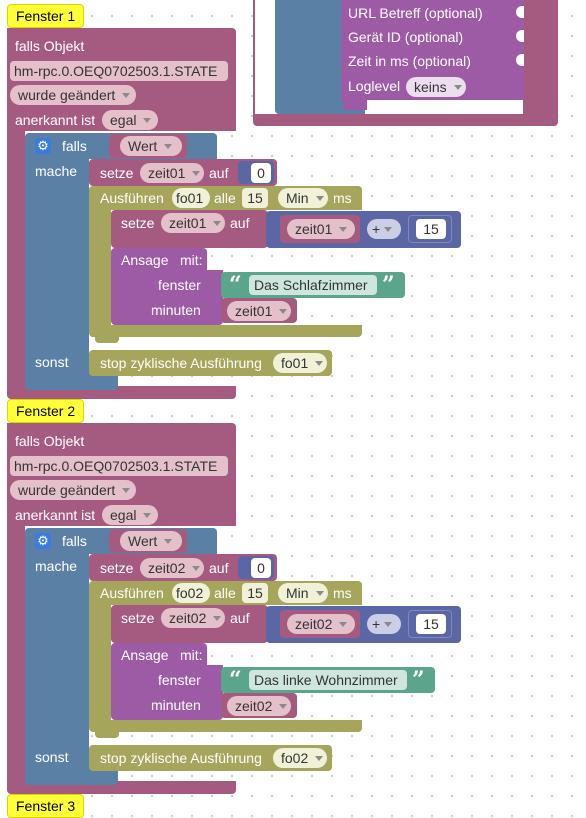  What do you see at coordinates (355, 104) in the screenshot?
I see `top-block-foot` at bounding box center [355, 104].